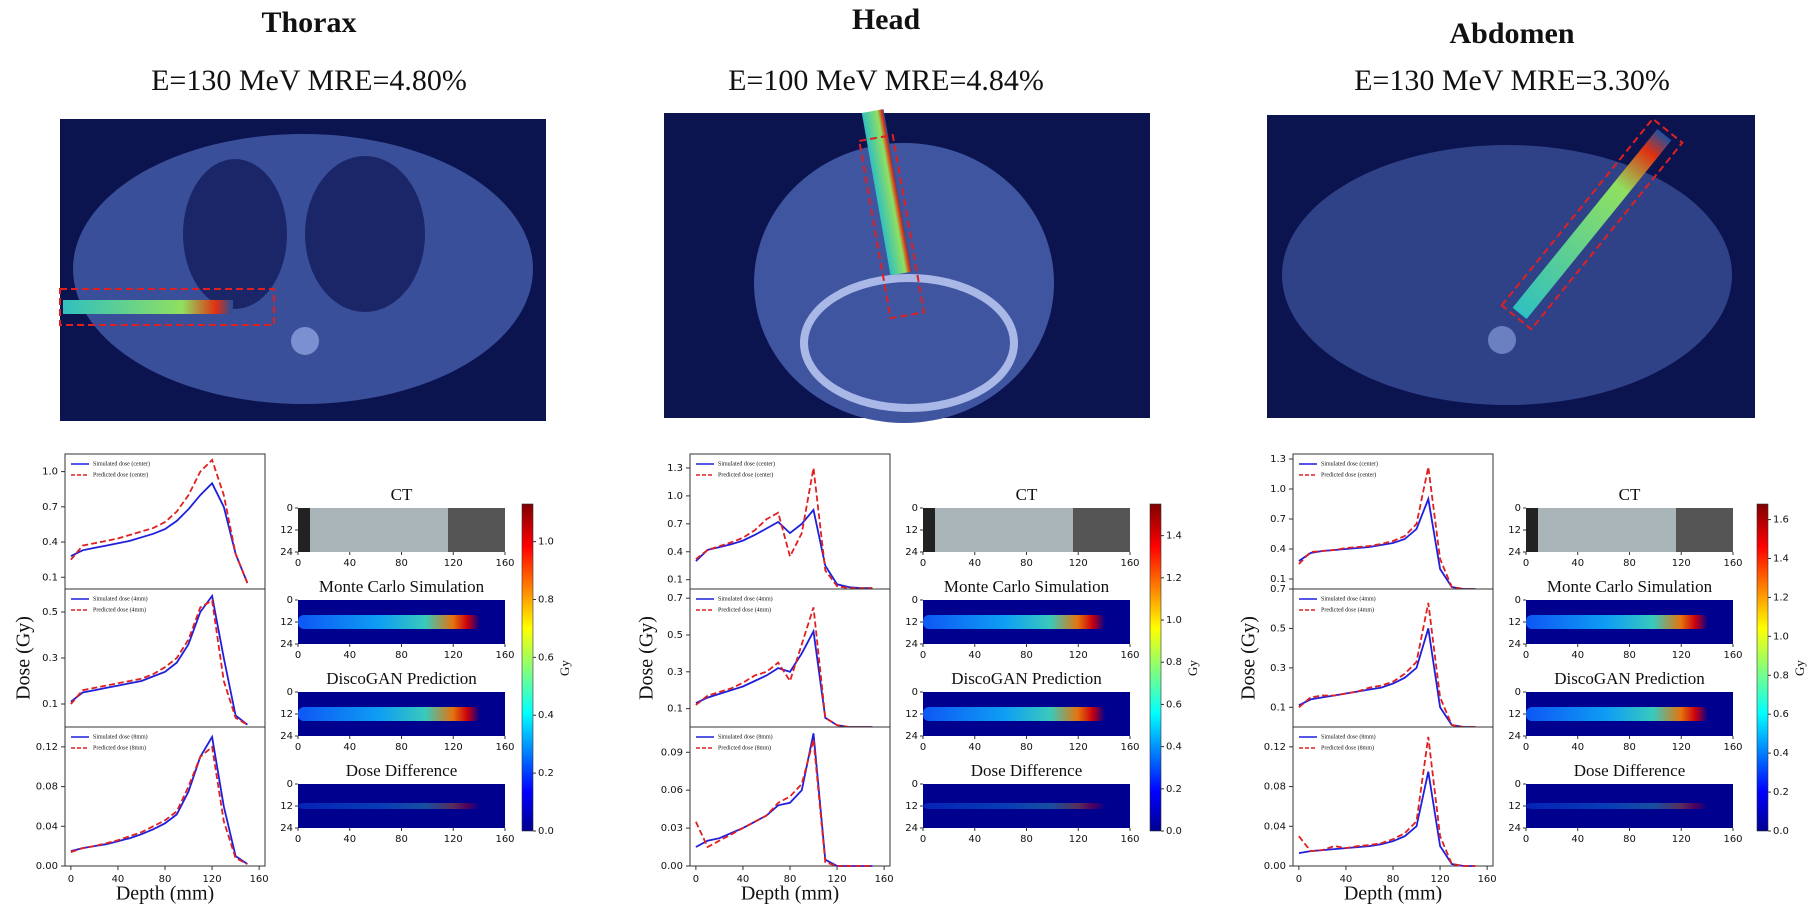 This screenshot has height=909, width=1810. Describe the element at coordinates (235, 234) in the screenshot. I see `ct-lung` at that location.